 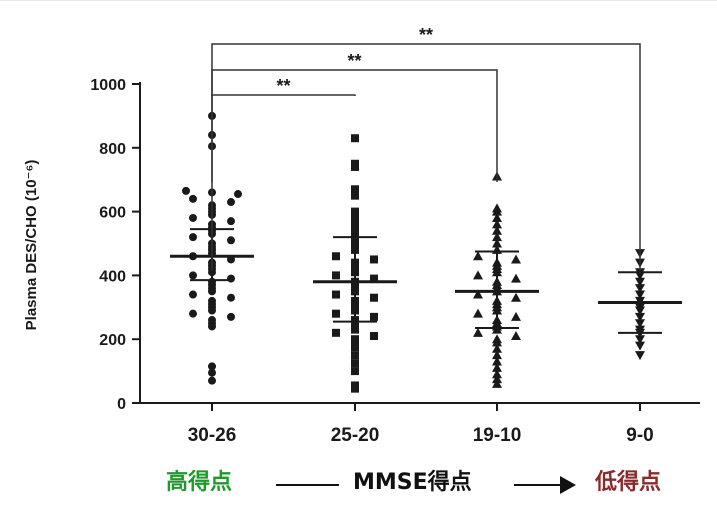 I want to click on y-axis-label: Plasma DES/CHO (10⁻⁶), so click(x=31, y=245).